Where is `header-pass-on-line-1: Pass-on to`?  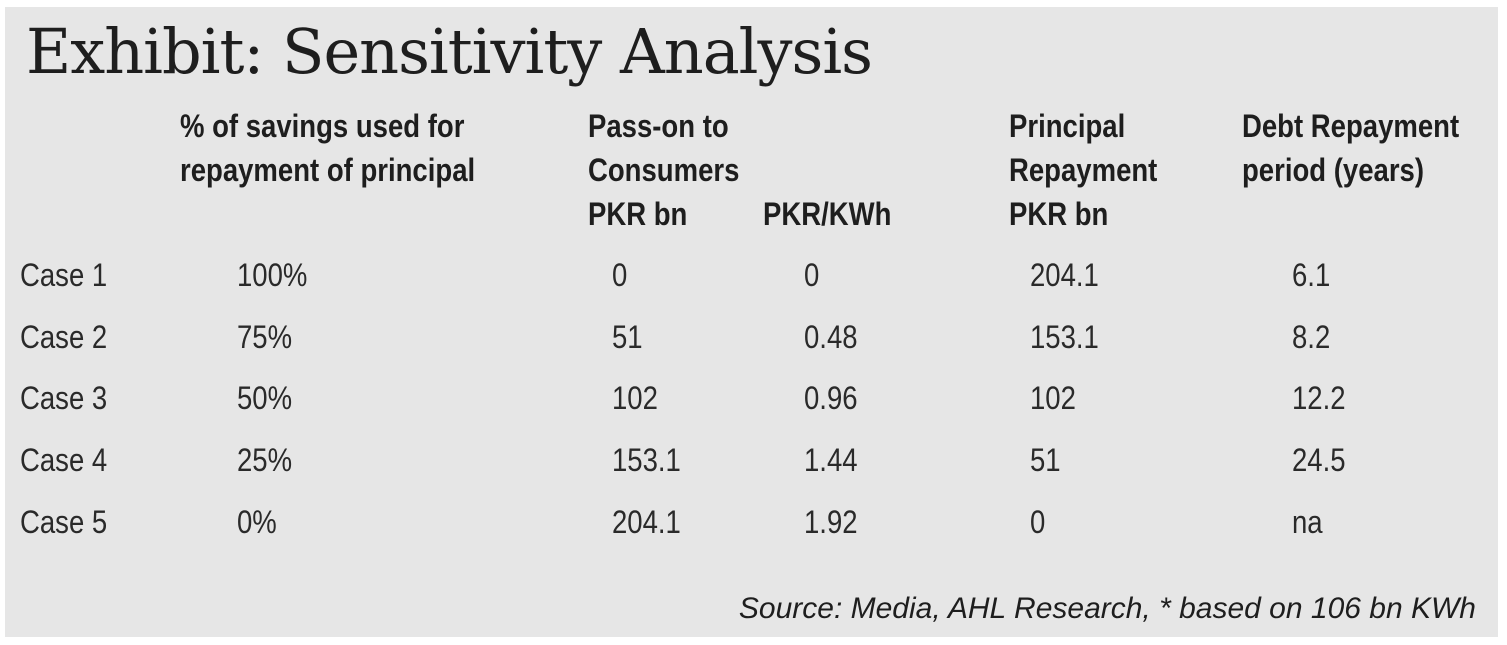
header-pass-on-line-1: Pass-on to is located at coordinates (658, 126).